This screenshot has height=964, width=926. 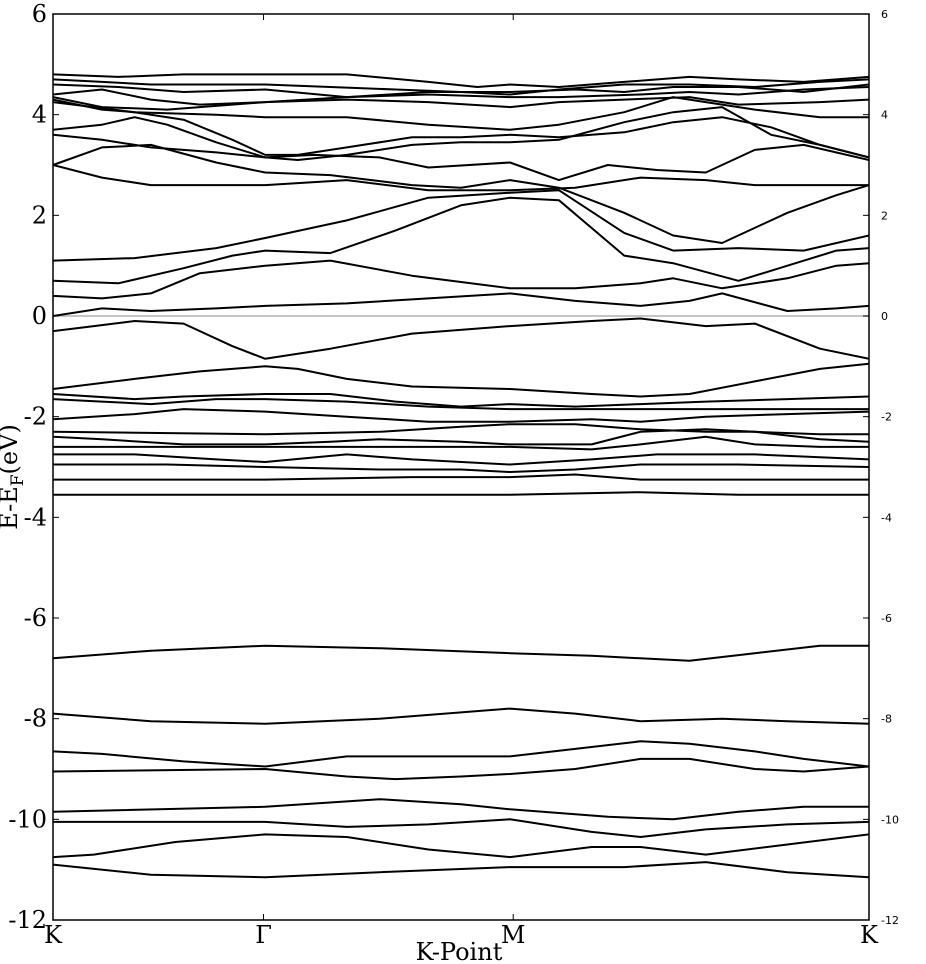 I want to click on y-tick-label: 4, so click(x=39, y=115).